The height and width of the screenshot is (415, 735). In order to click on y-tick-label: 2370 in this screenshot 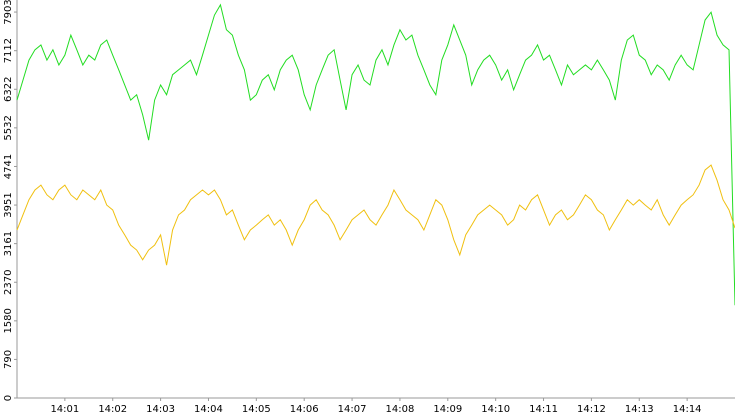, I will do `click(8, 282)`.